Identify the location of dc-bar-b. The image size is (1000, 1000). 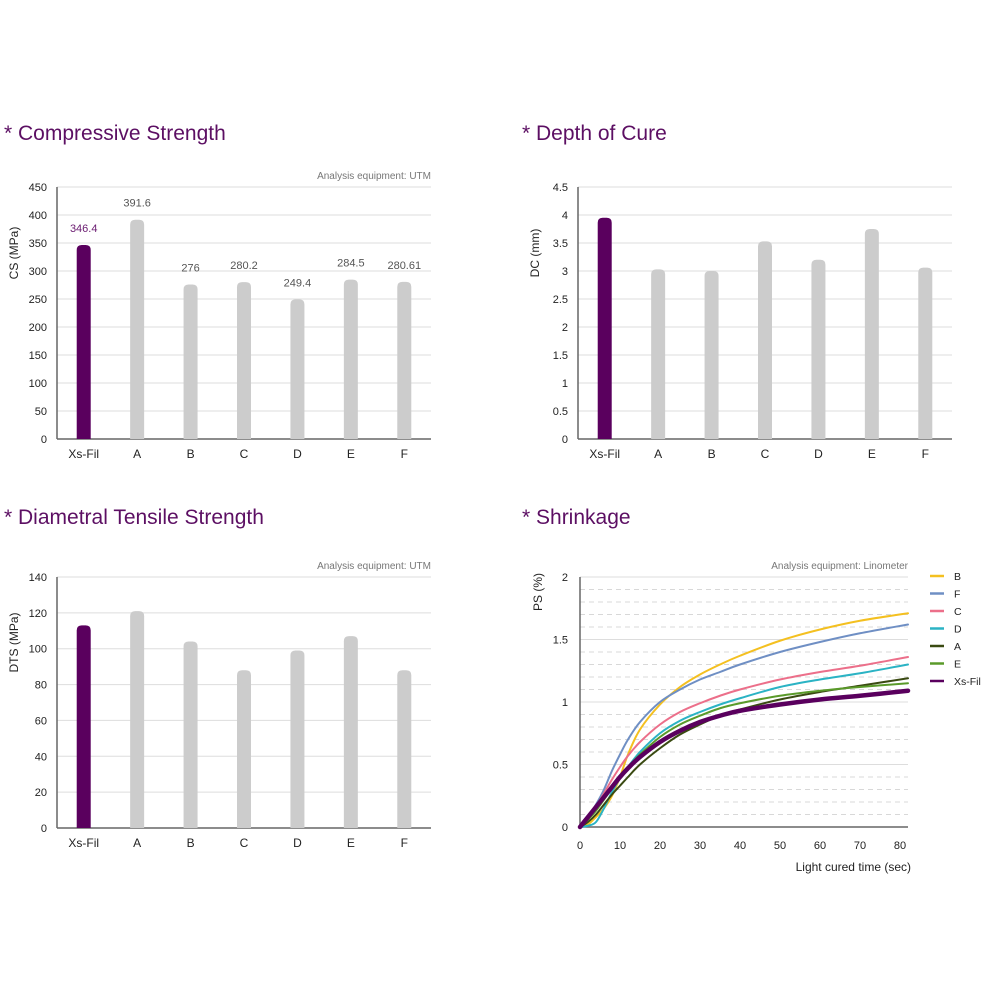
(711, 355).